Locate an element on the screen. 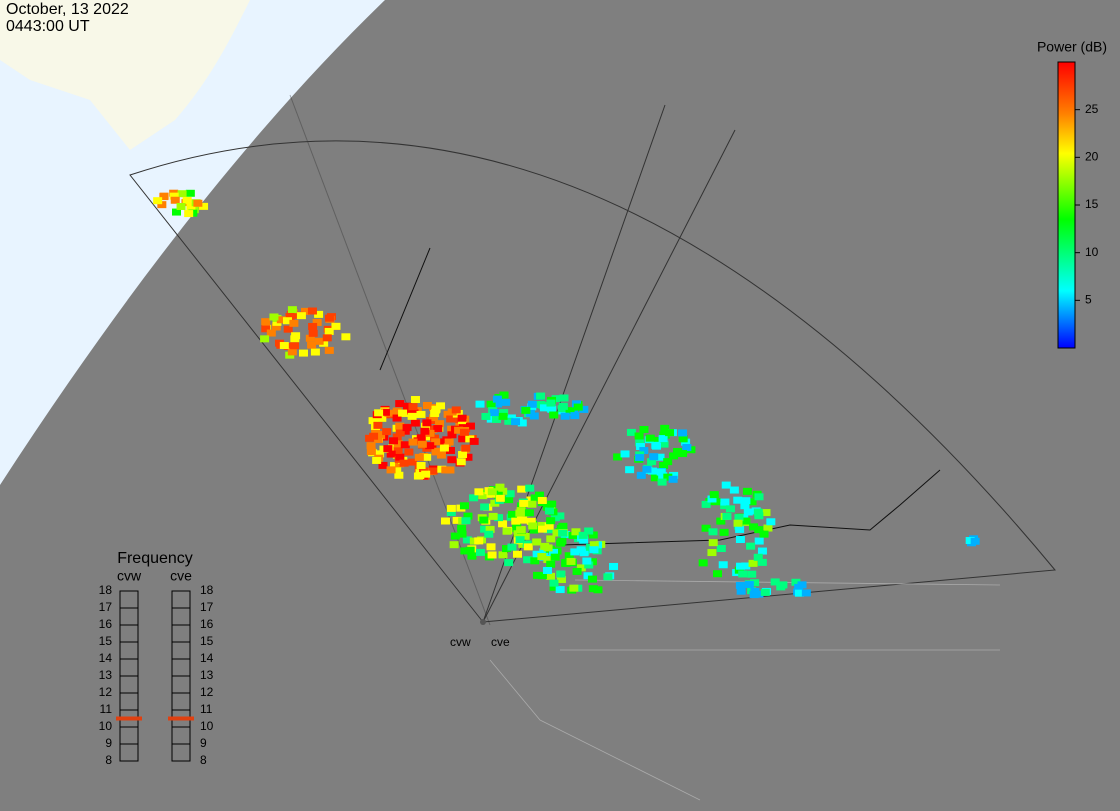  colorbar-title: Power (dB) is located at coordinates (1072, 47).